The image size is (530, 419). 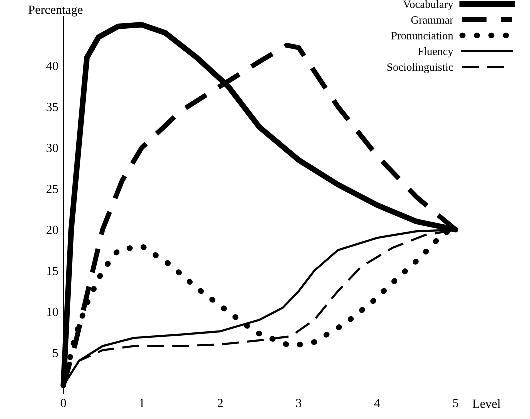 I want to click on legend-label: Vocabulary, so click(x=428, y=5).